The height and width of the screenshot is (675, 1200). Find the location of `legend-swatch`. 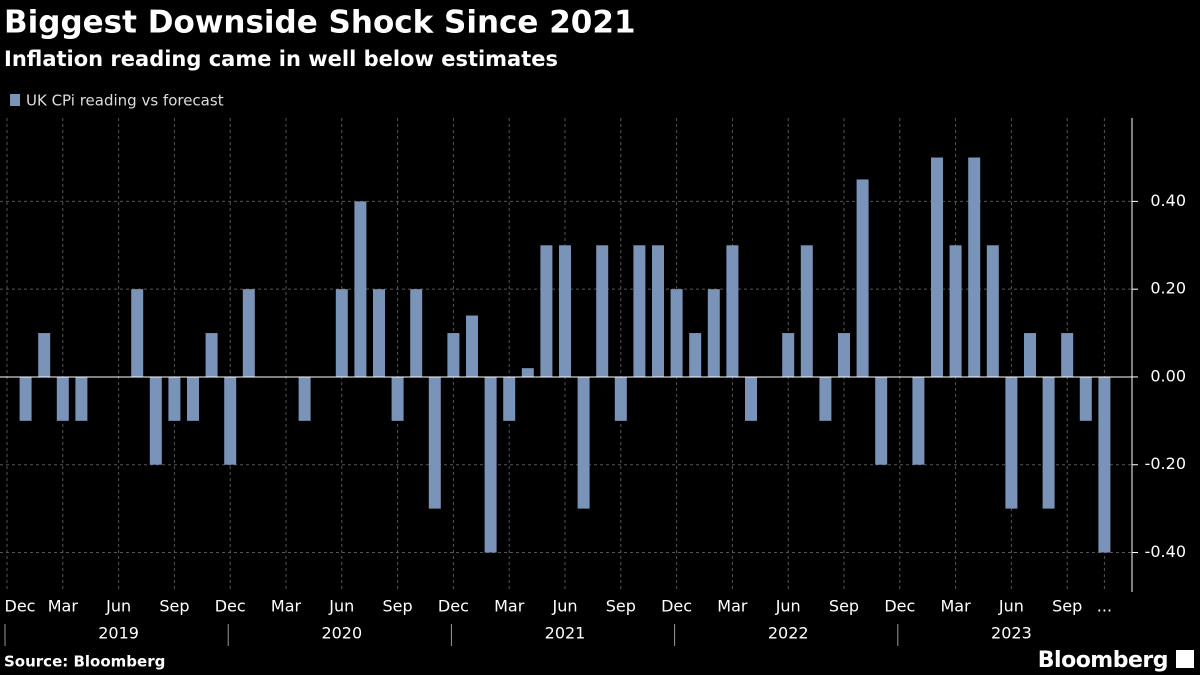

legend-swatch is located at coordinates (15, 100).